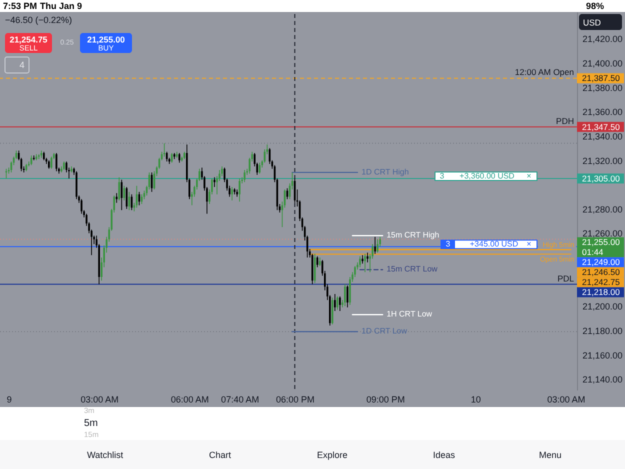 The image size is (625, 469). What do you see at coordinates (385, 399) in the screenshot?
I see `x-tick-label: 09:00 PM` at bounding box center [385, 399].